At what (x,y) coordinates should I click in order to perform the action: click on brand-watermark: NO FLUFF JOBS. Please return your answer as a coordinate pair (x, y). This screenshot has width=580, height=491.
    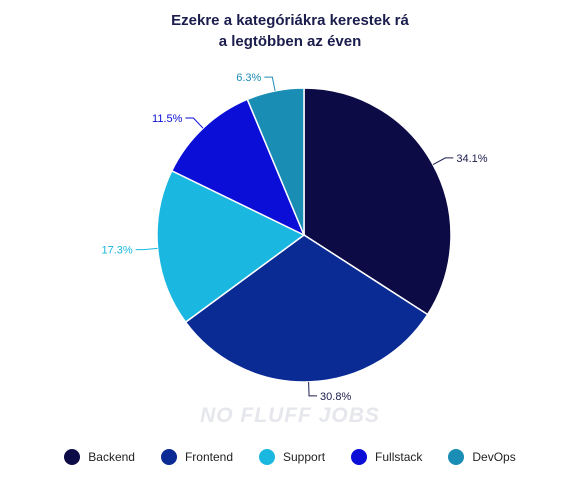
    Looking at the image, I should click on (290, 415).